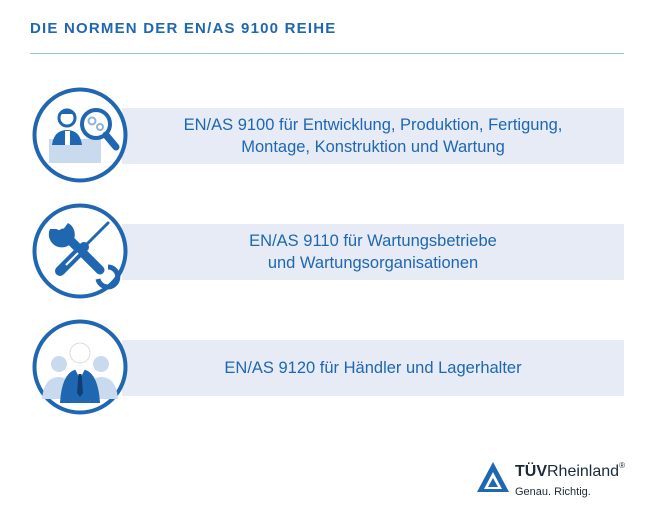 Image resolution: width=654 pixels, height=531 pixels. I want to click on title-divider, so click(327, 53).